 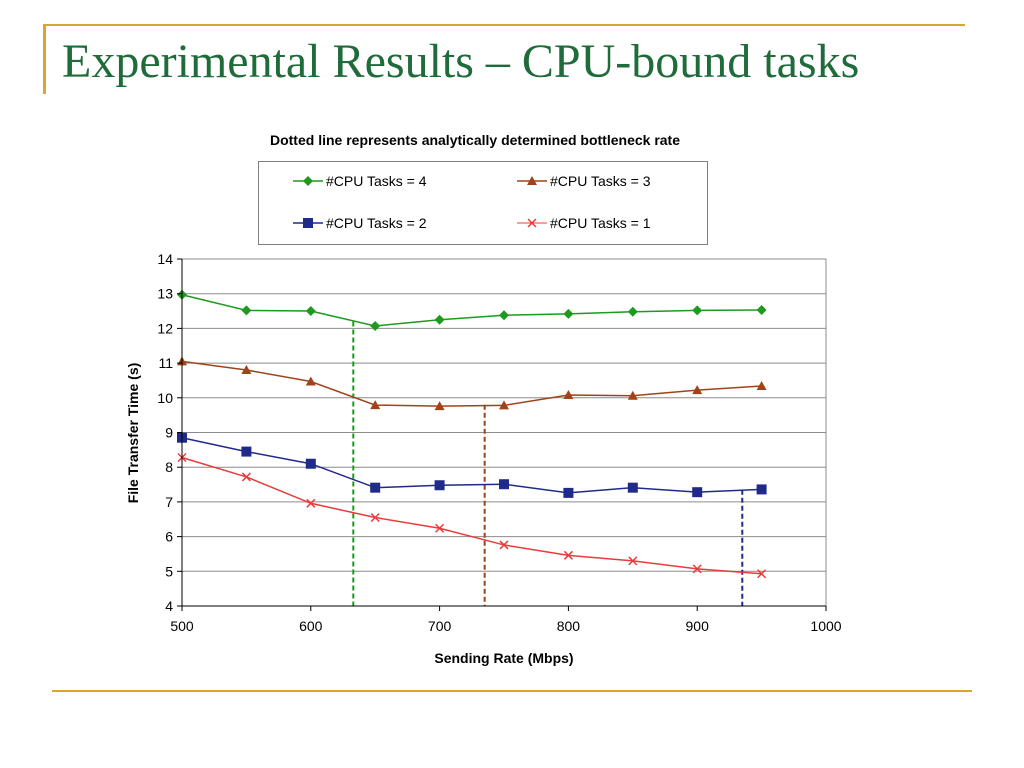 What do you see at coordinates (308, 181) in the screenshot?
I see `legend-marker-diamond-icon` at bounding box center [308, 181].